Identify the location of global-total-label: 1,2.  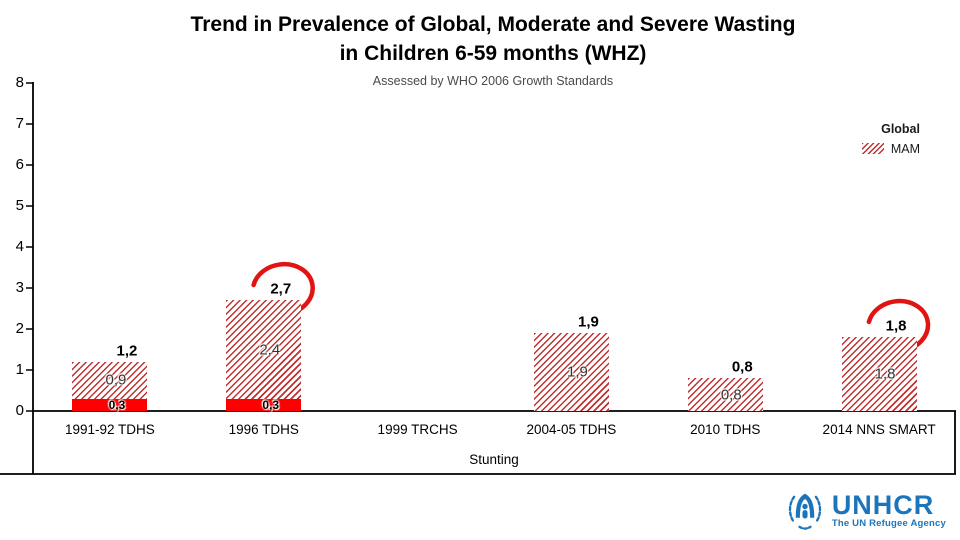
(127, 351).